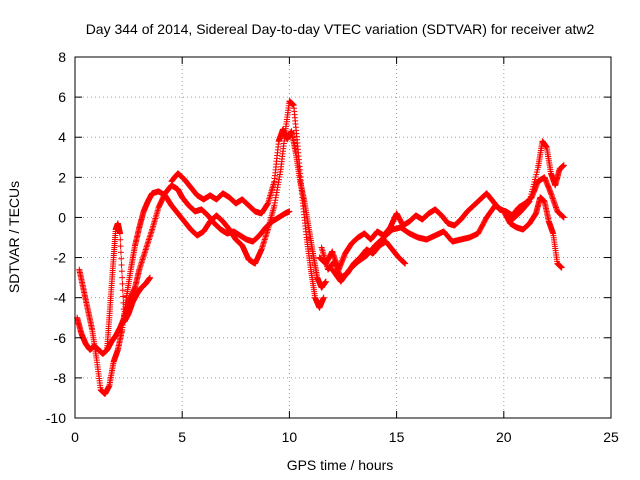  Describe the element at coordinates (62, 97) in the screenshot. I see `y-tick-label: 6` at that location.